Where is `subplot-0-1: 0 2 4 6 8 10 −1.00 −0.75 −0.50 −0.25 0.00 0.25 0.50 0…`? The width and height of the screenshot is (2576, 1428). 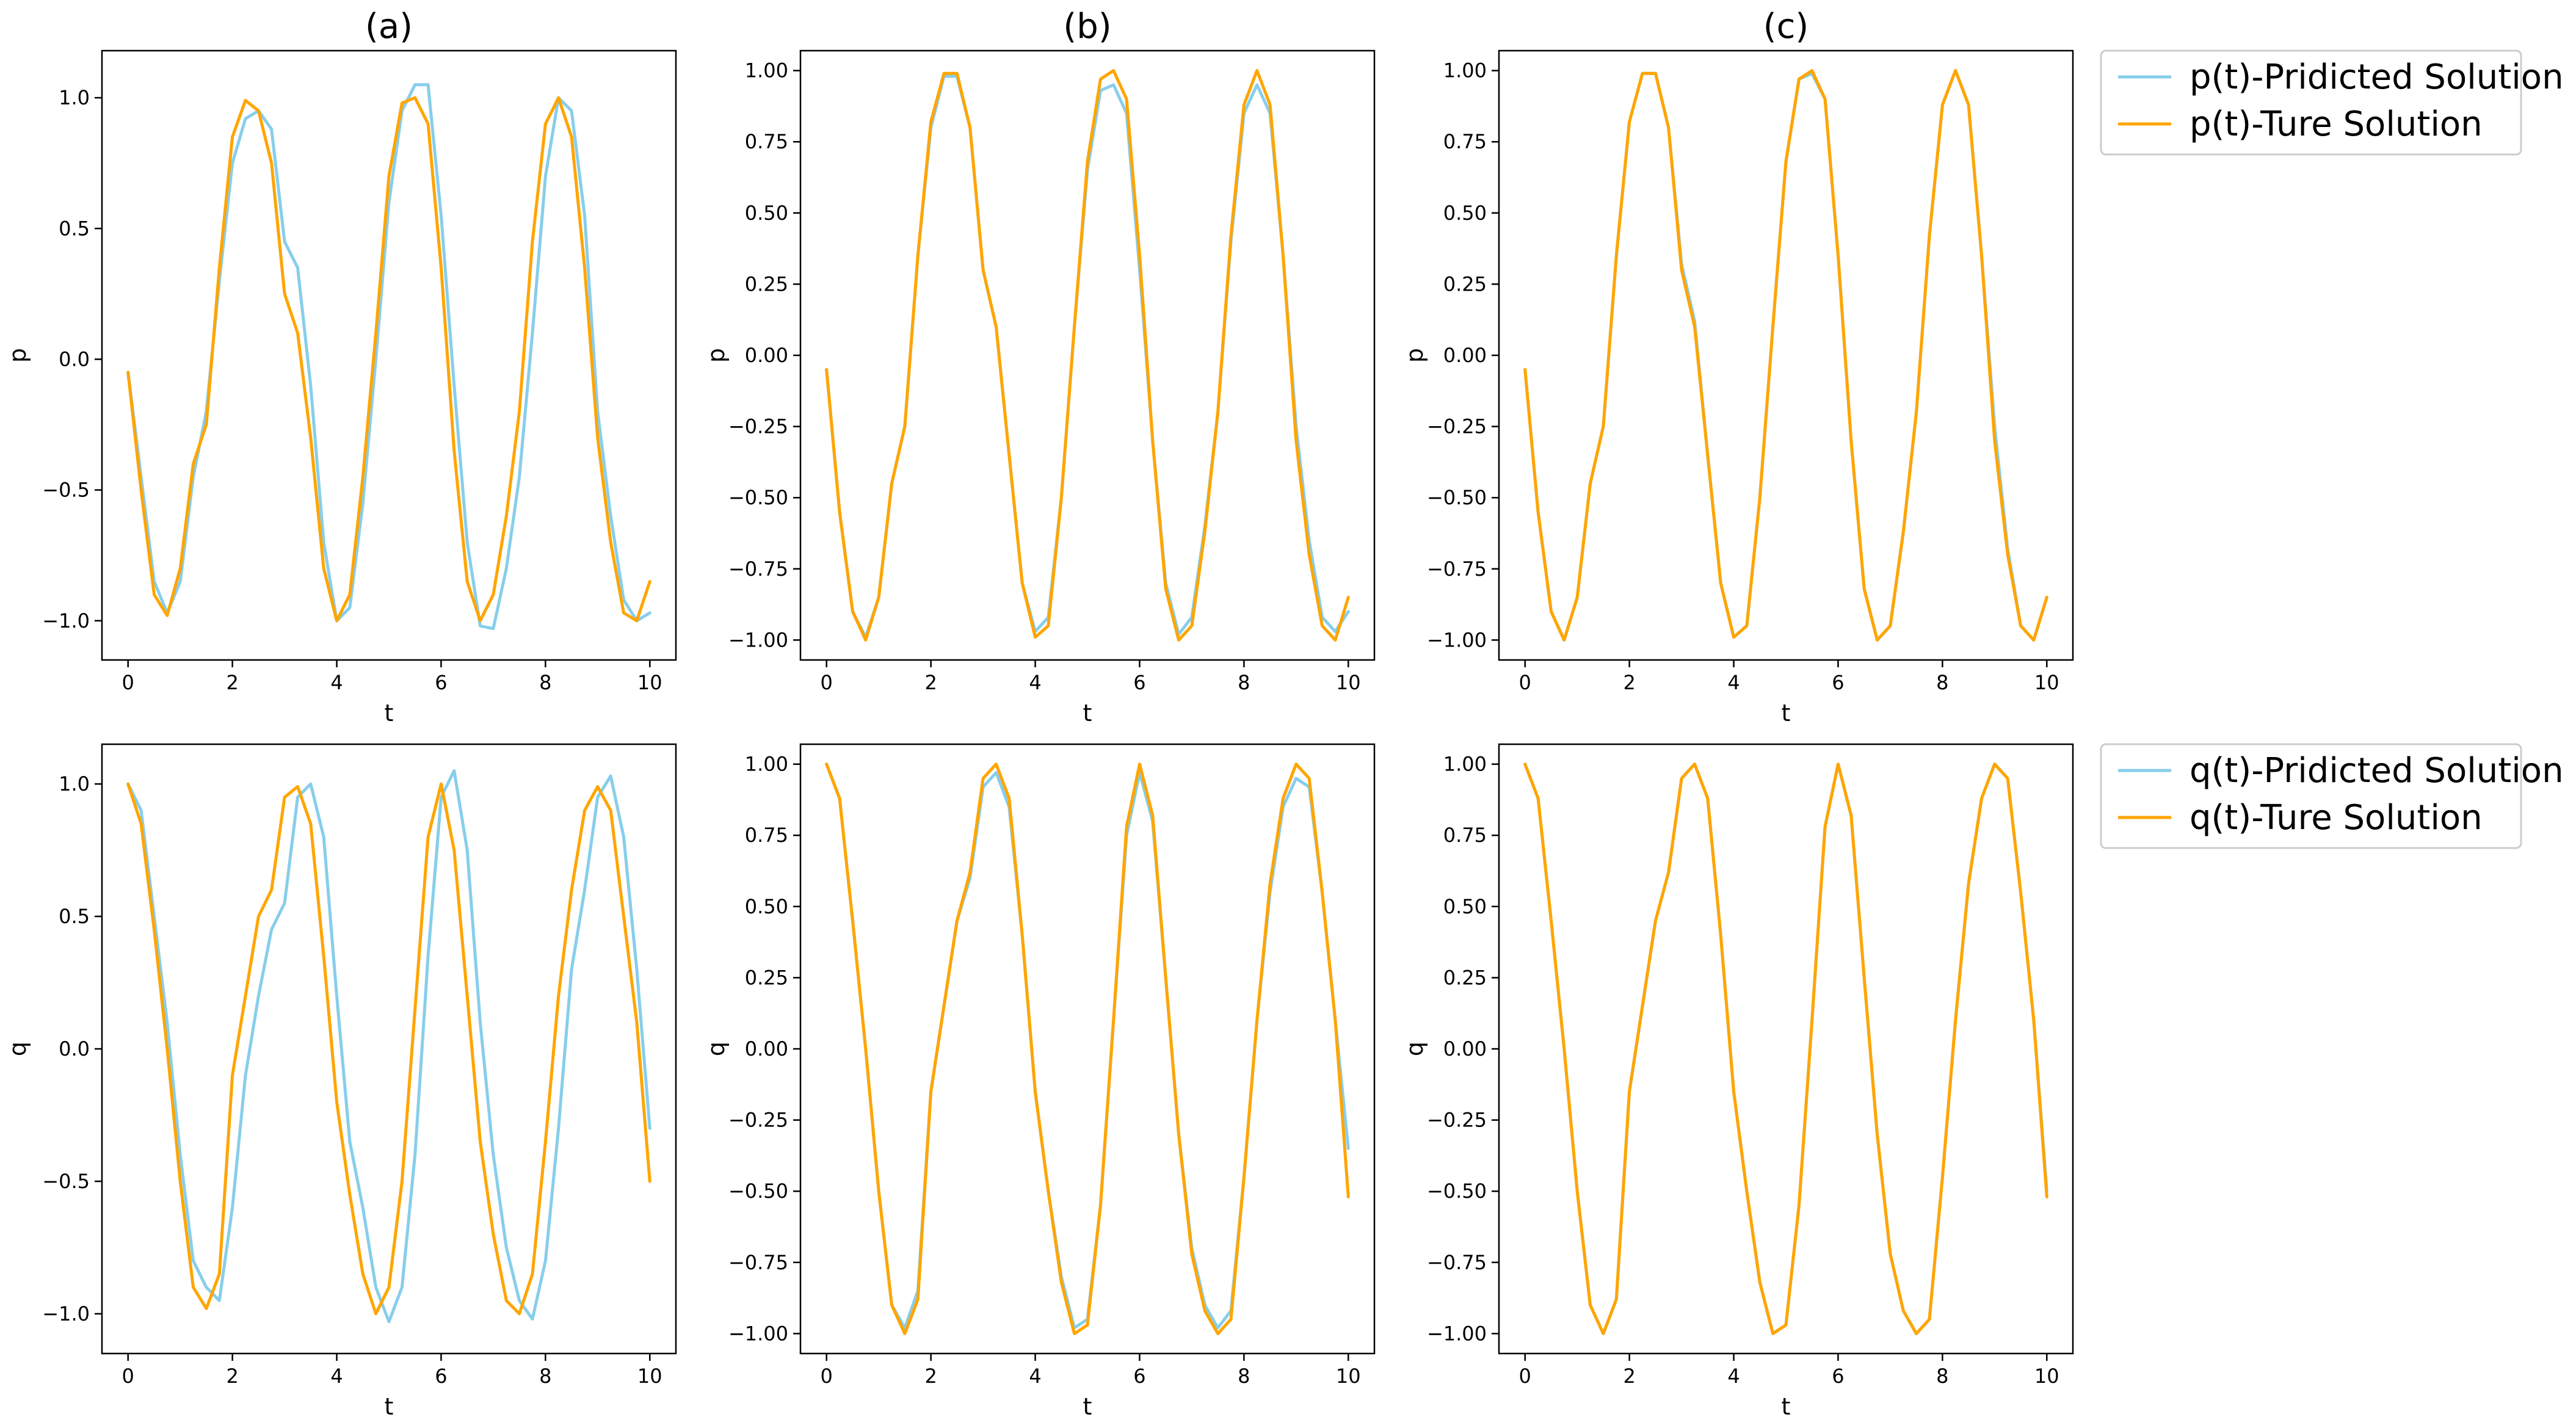
subplot-0-1: 0 2 4 6 8 10 −1.00 −0.75 −0.50 −0.25 0.00 0.25 0.50 0… is located at coordinates (1039, 388).